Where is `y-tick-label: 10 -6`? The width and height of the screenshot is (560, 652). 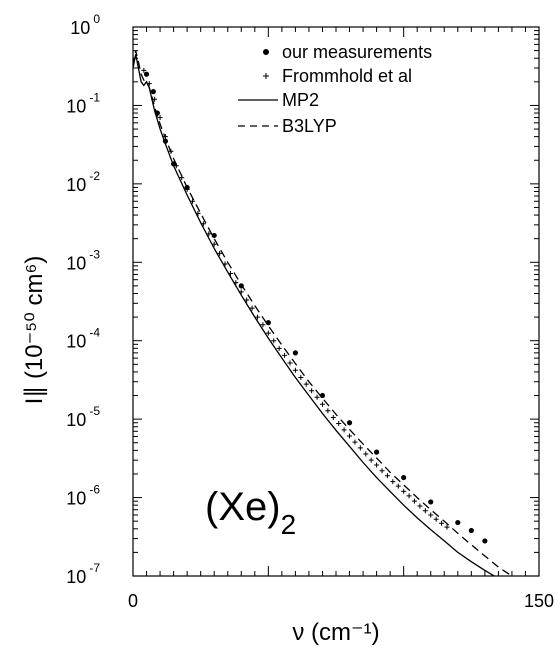 y-tick-label: 10 -6 is located at coordinates (83, 496).